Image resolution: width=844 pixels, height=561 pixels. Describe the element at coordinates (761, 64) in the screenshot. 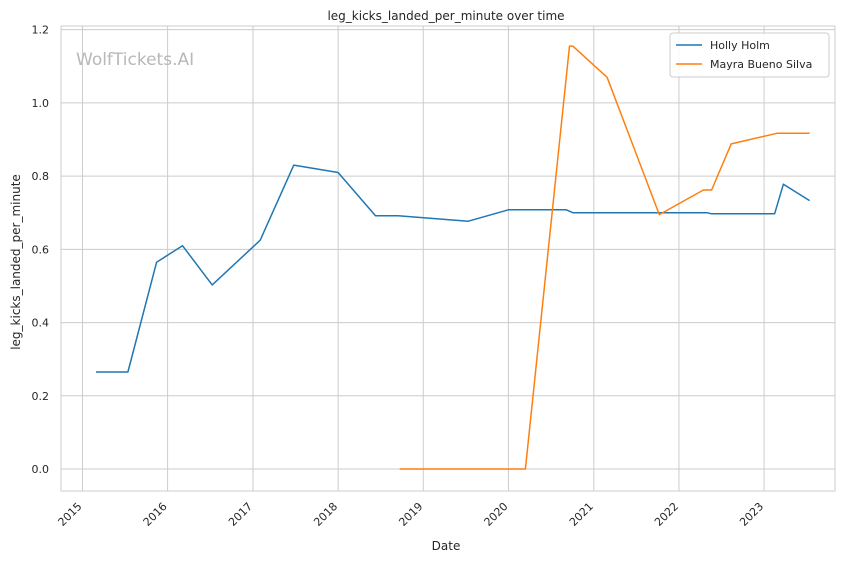

I see `legend-label-mayra-bueno-silva: Mayra Bueno Silva` at that location.